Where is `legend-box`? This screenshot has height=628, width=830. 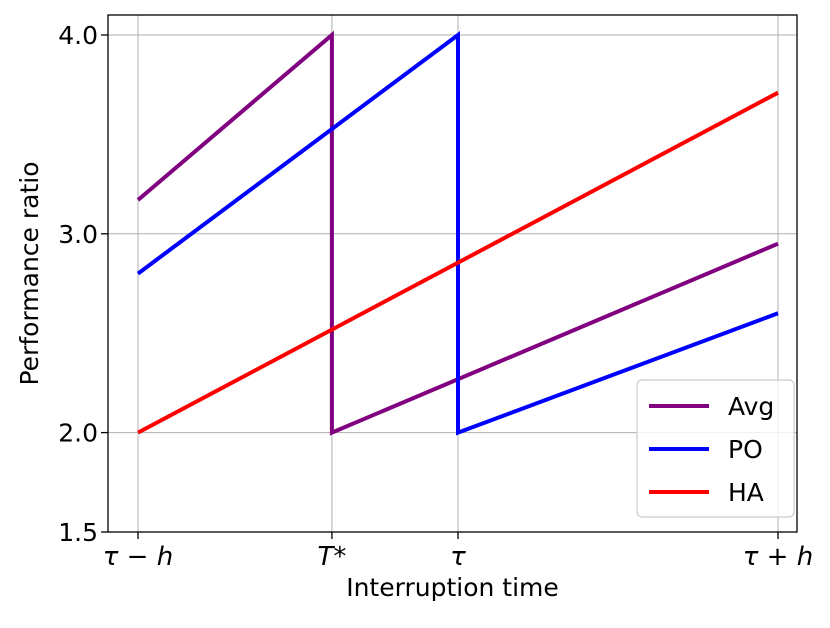 legend-box is located at coordinates (715, 448).